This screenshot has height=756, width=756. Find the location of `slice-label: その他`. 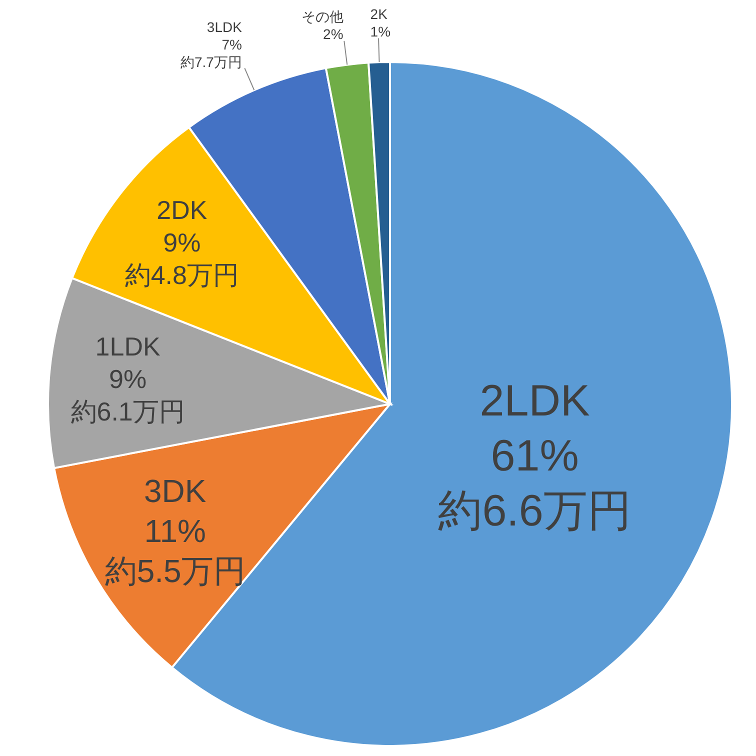

slice-label: その他 is located at coordinates (322, 16).